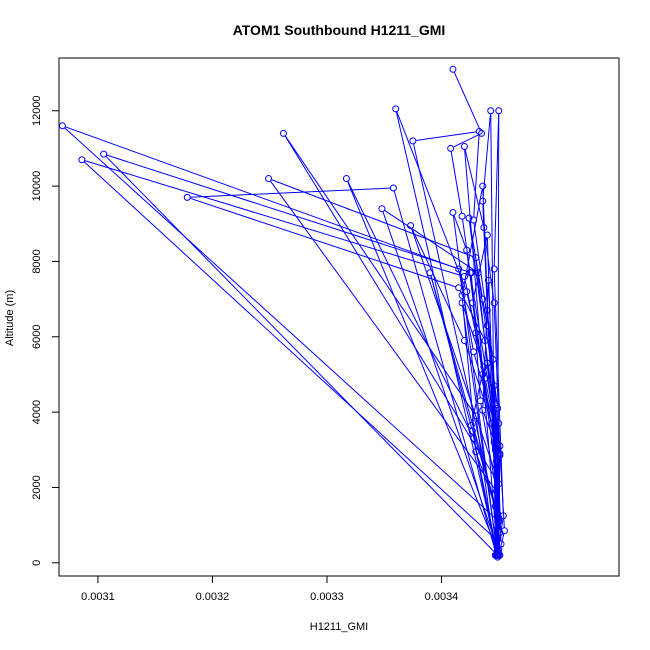  I want to click on chart-title: ATOM1 Southbound H1211_GMI, so click(339, 30).